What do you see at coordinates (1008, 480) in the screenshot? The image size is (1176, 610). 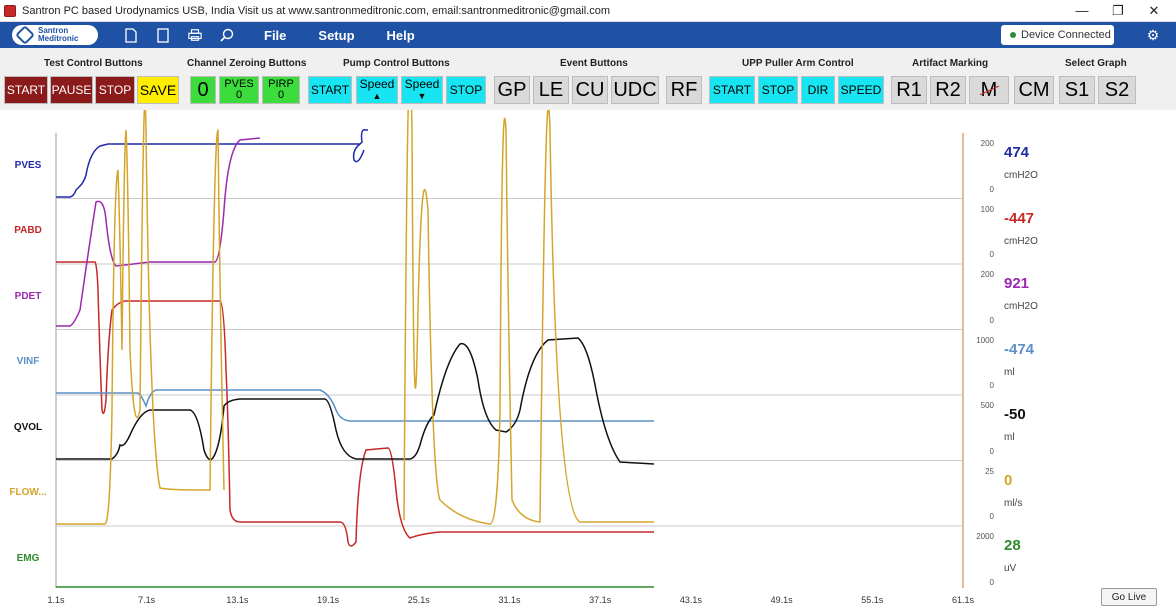 I see `channel-value: 0` at bounding box center [1008, 480].